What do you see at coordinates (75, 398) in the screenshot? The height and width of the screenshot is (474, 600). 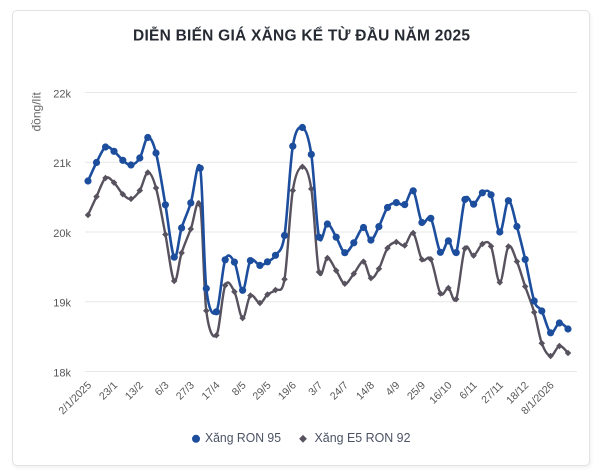 I see `svg-text: 2/1/2025` at bounding box center [75, 398].